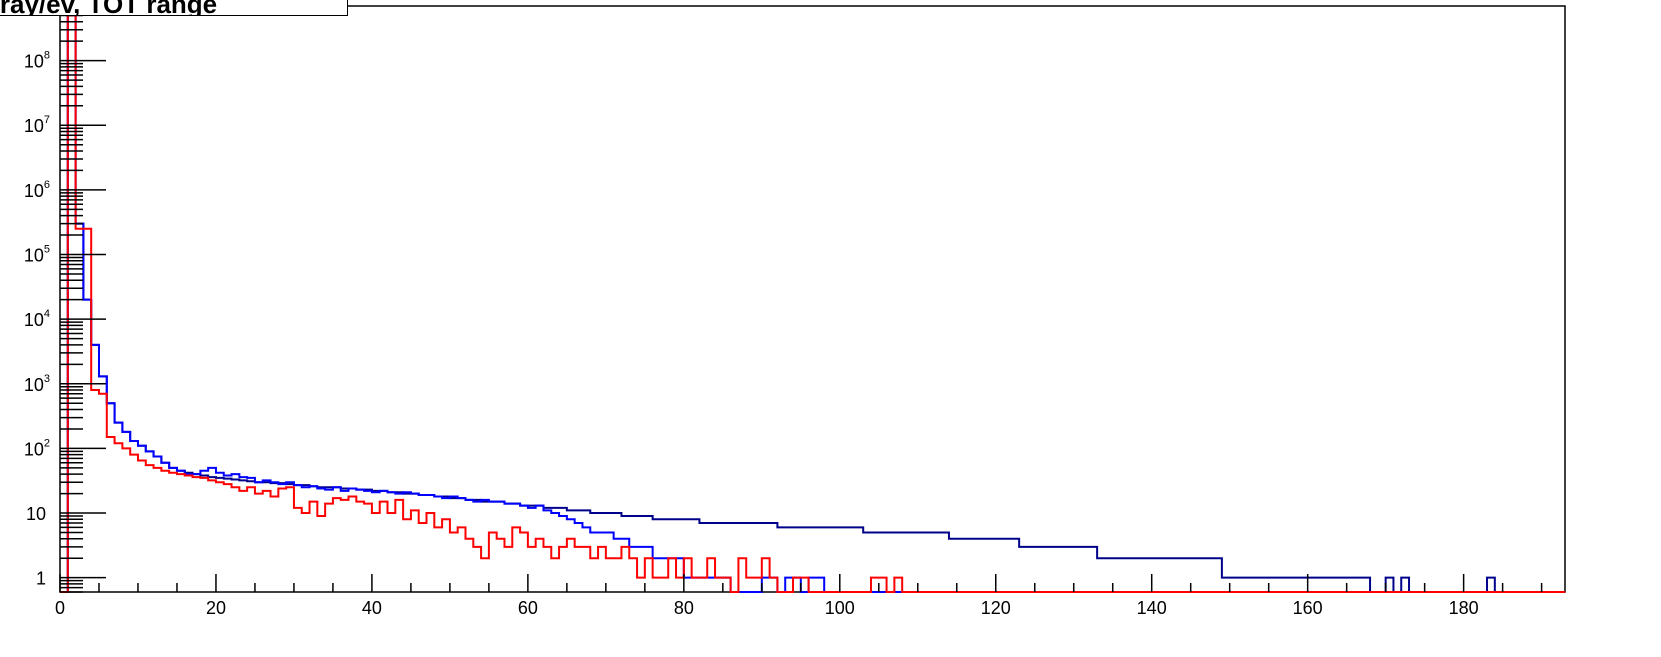 This screenshot has height=657, width=1661. Describe the element at coordinates (372, 608) in the screenshot. I see `x-tick-label: 40` at that location.